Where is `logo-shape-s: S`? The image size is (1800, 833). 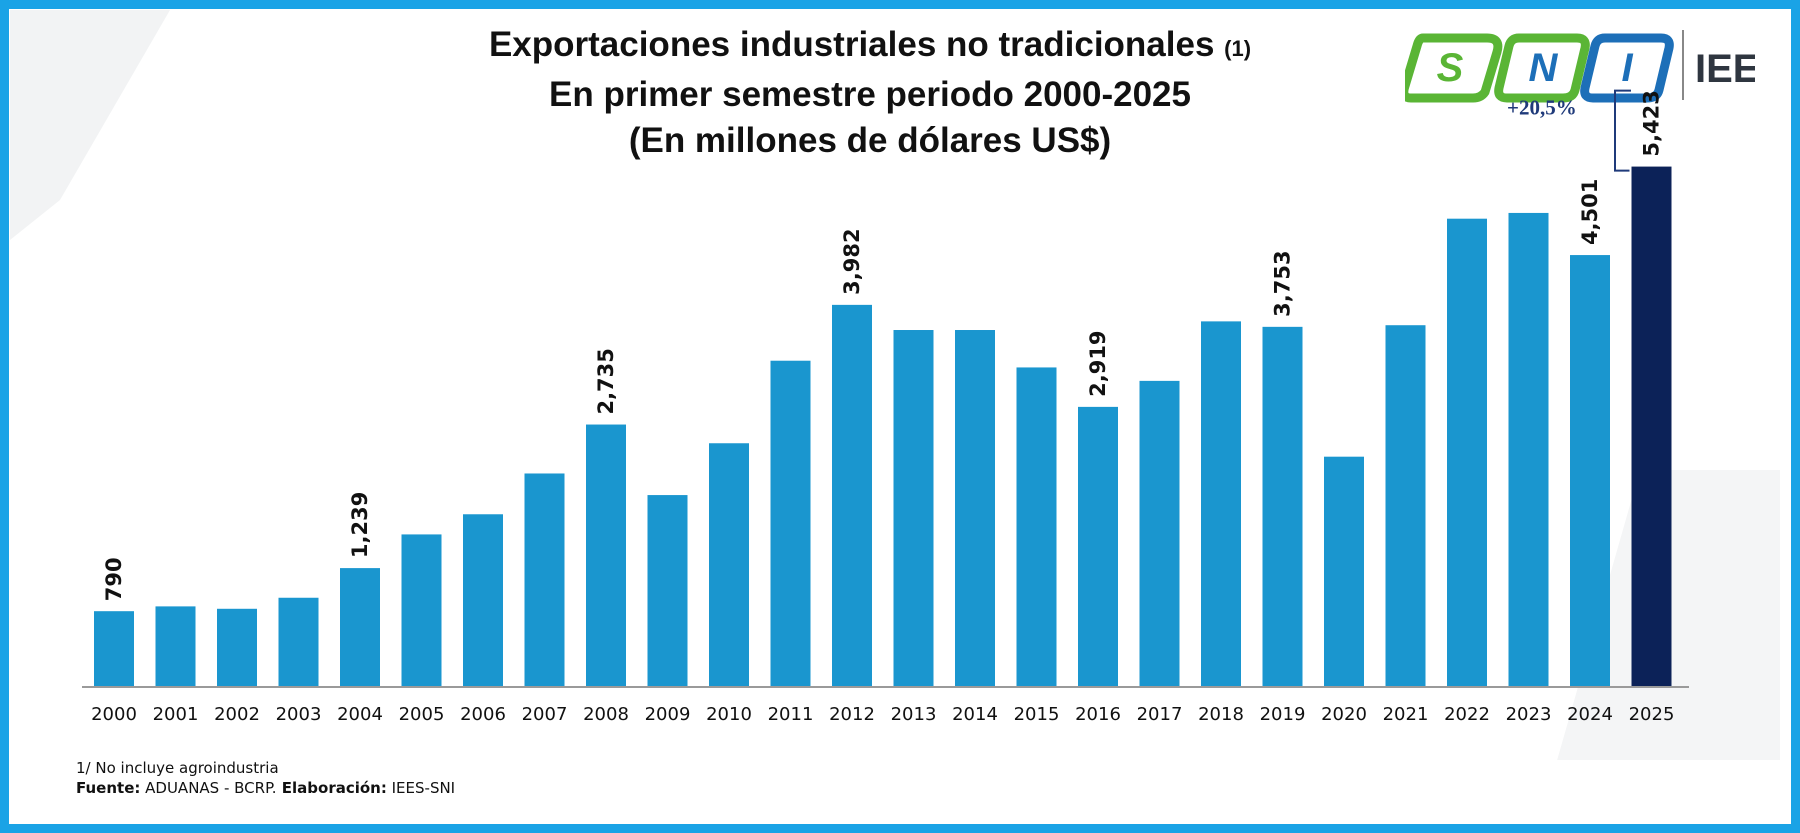 logo-shape-s: S is located at coordinates (1454, 68).